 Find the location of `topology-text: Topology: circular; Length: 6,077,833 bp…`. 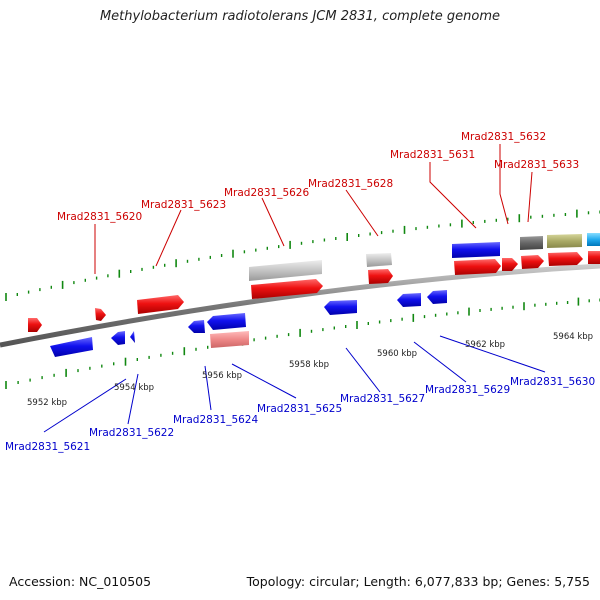

topology-text: Topology: circular; Length: 6,077,833 bp… is located at coordinates (418, 581).